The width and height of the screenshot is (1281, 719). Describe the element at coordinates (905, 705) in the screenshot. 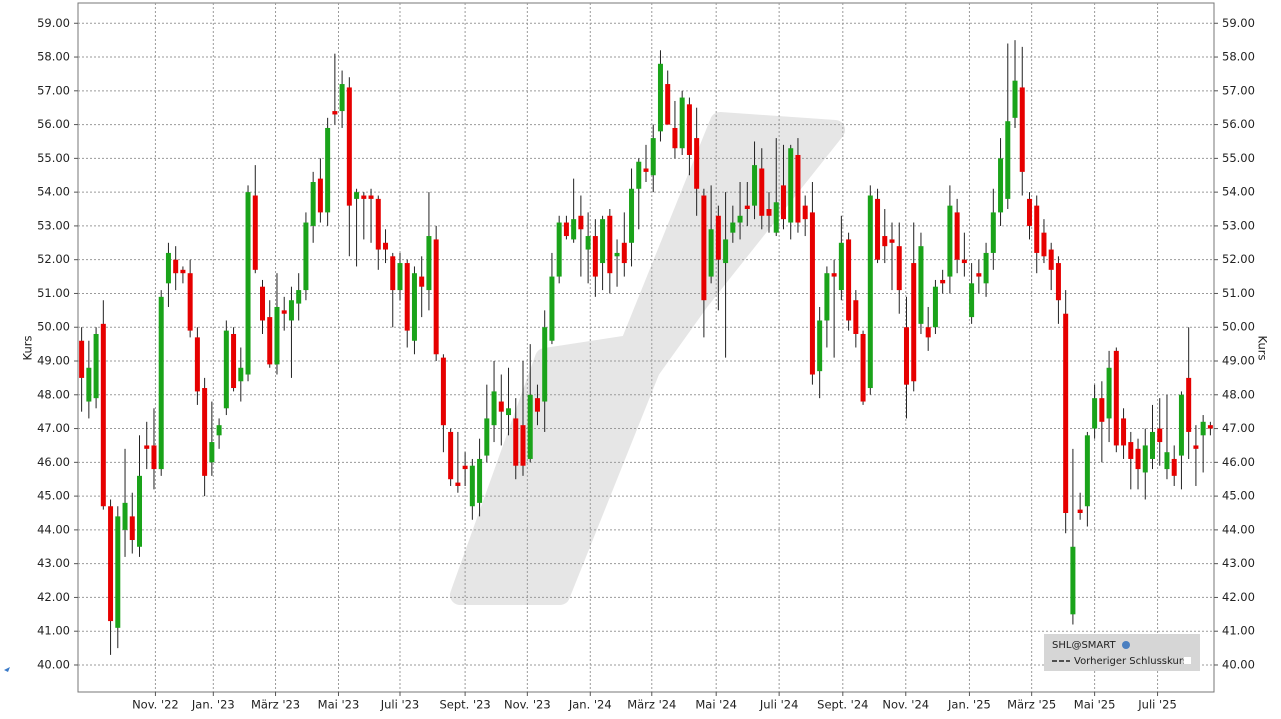

I see `x-tick-label: Nov. '24` at that location.